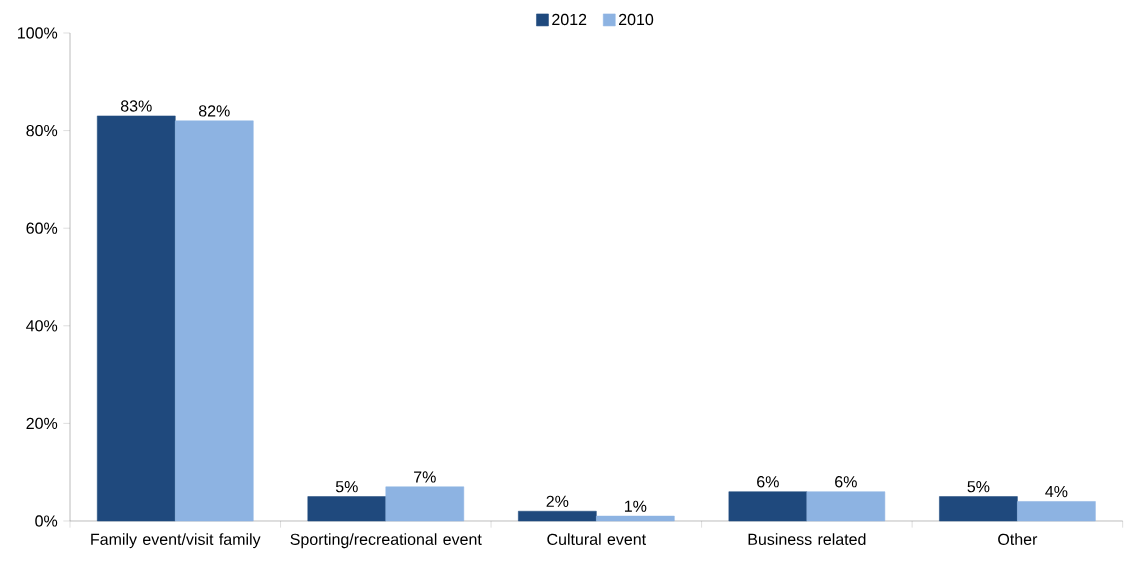 This screenshot has height=578, width=1129. What do you see at coordinates (42, 326) in the screenshot?
I see `y-tick-label: 40%` at bounding box center [42, 326].